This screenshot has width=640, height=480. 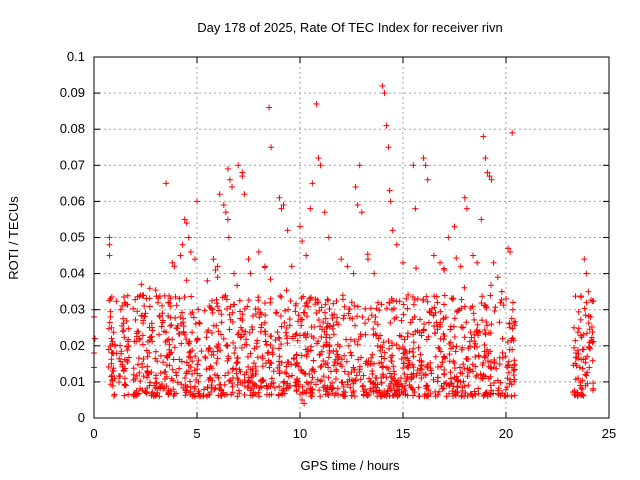 What do you see at coordinates (76, 56) in the screenshot?
I see `y-tick-label: 0.1` at bounding box center [76, 56].